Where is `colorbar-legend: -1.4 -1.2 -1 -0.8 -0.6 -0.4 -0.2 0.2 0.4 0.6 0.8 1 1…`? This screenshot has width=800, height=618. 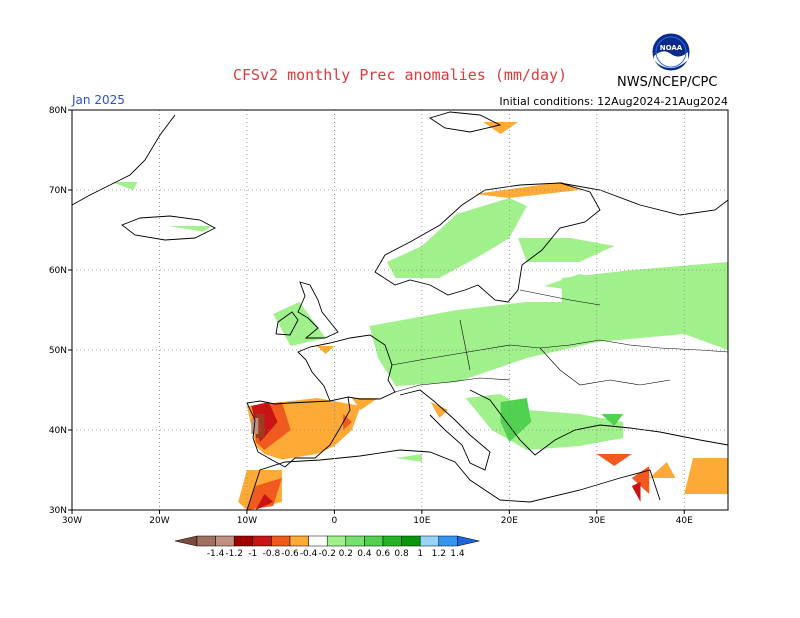
colorbar-legend: -1.4 -1.2 -1 -0.8 -0.6 -0.4 -0.2 0.2 0.4 0.6 0.8 1 1… is located at coordinates (327, 547).